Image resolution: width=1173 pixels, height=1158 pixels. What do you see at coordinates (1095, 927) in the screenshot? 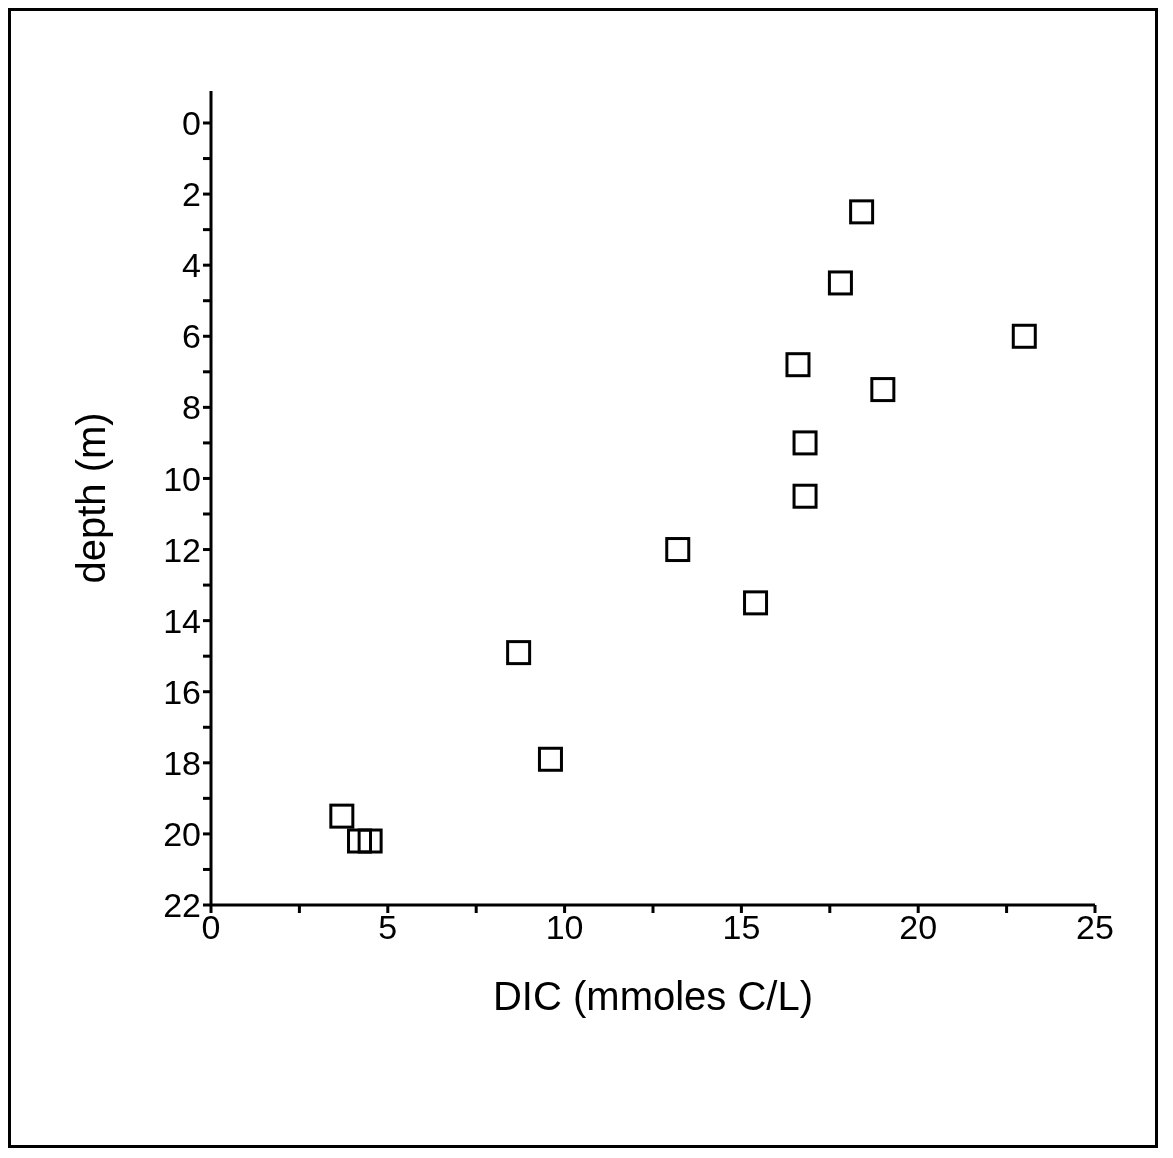
I see `x-tick-label: 25` at bounding box center [1095, 927].